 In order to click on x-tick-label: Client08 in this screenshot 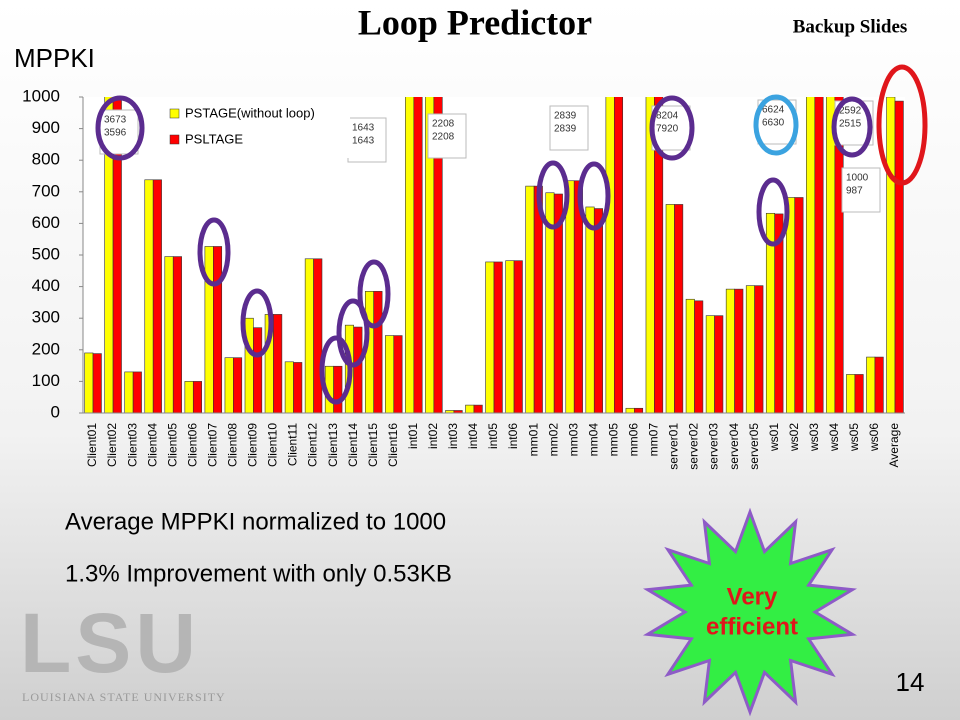, I will do `click(233, 445)`.